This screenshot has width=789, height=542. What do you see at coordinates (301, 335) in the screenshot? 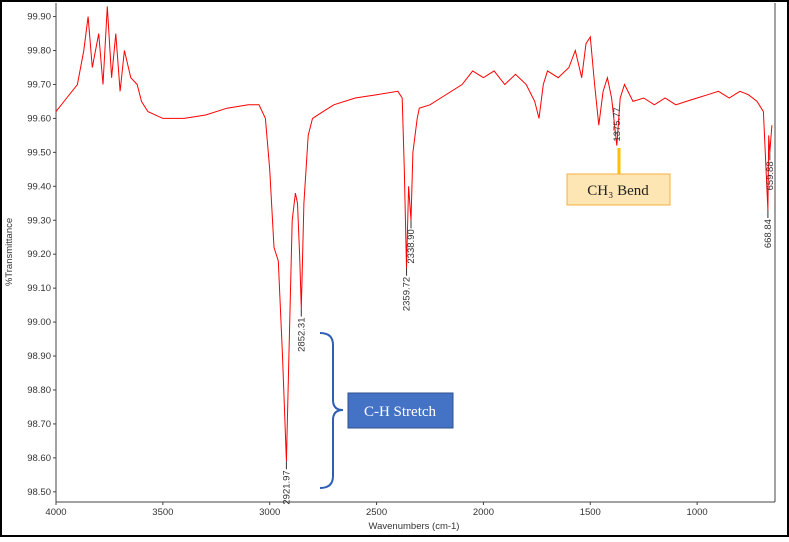
I see `peak-label: 2852.31` at bounding box center [301, 335].